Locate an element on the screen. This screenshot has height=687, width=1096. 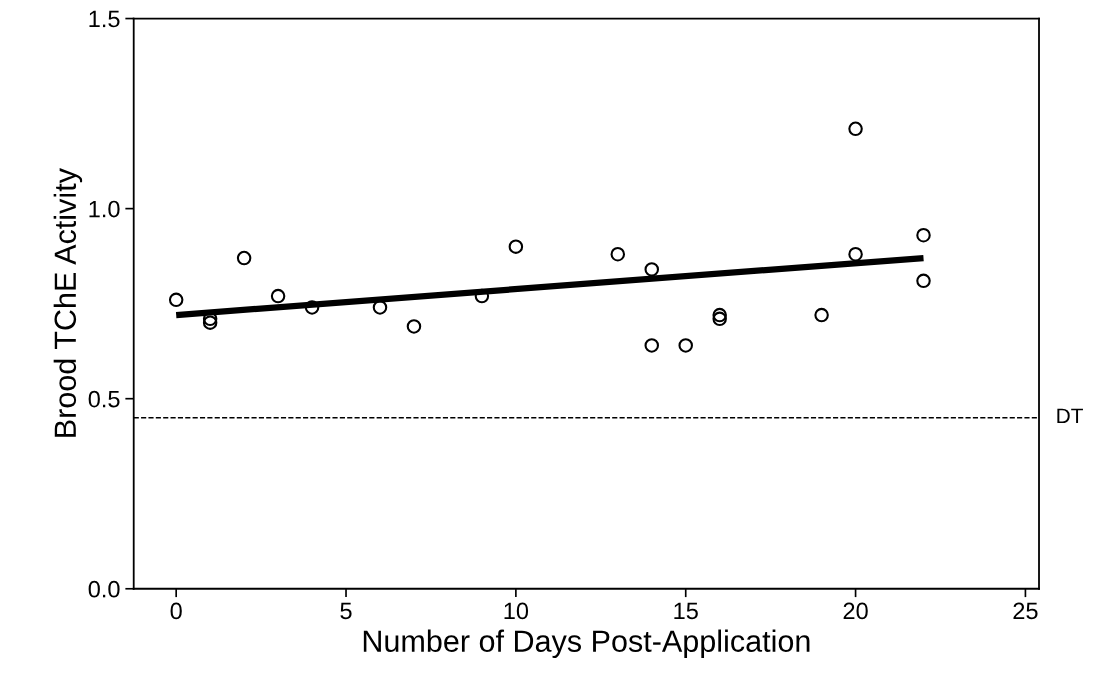
x-axis-title: Number of Days Post-Application is located at coordinates (586, 643).